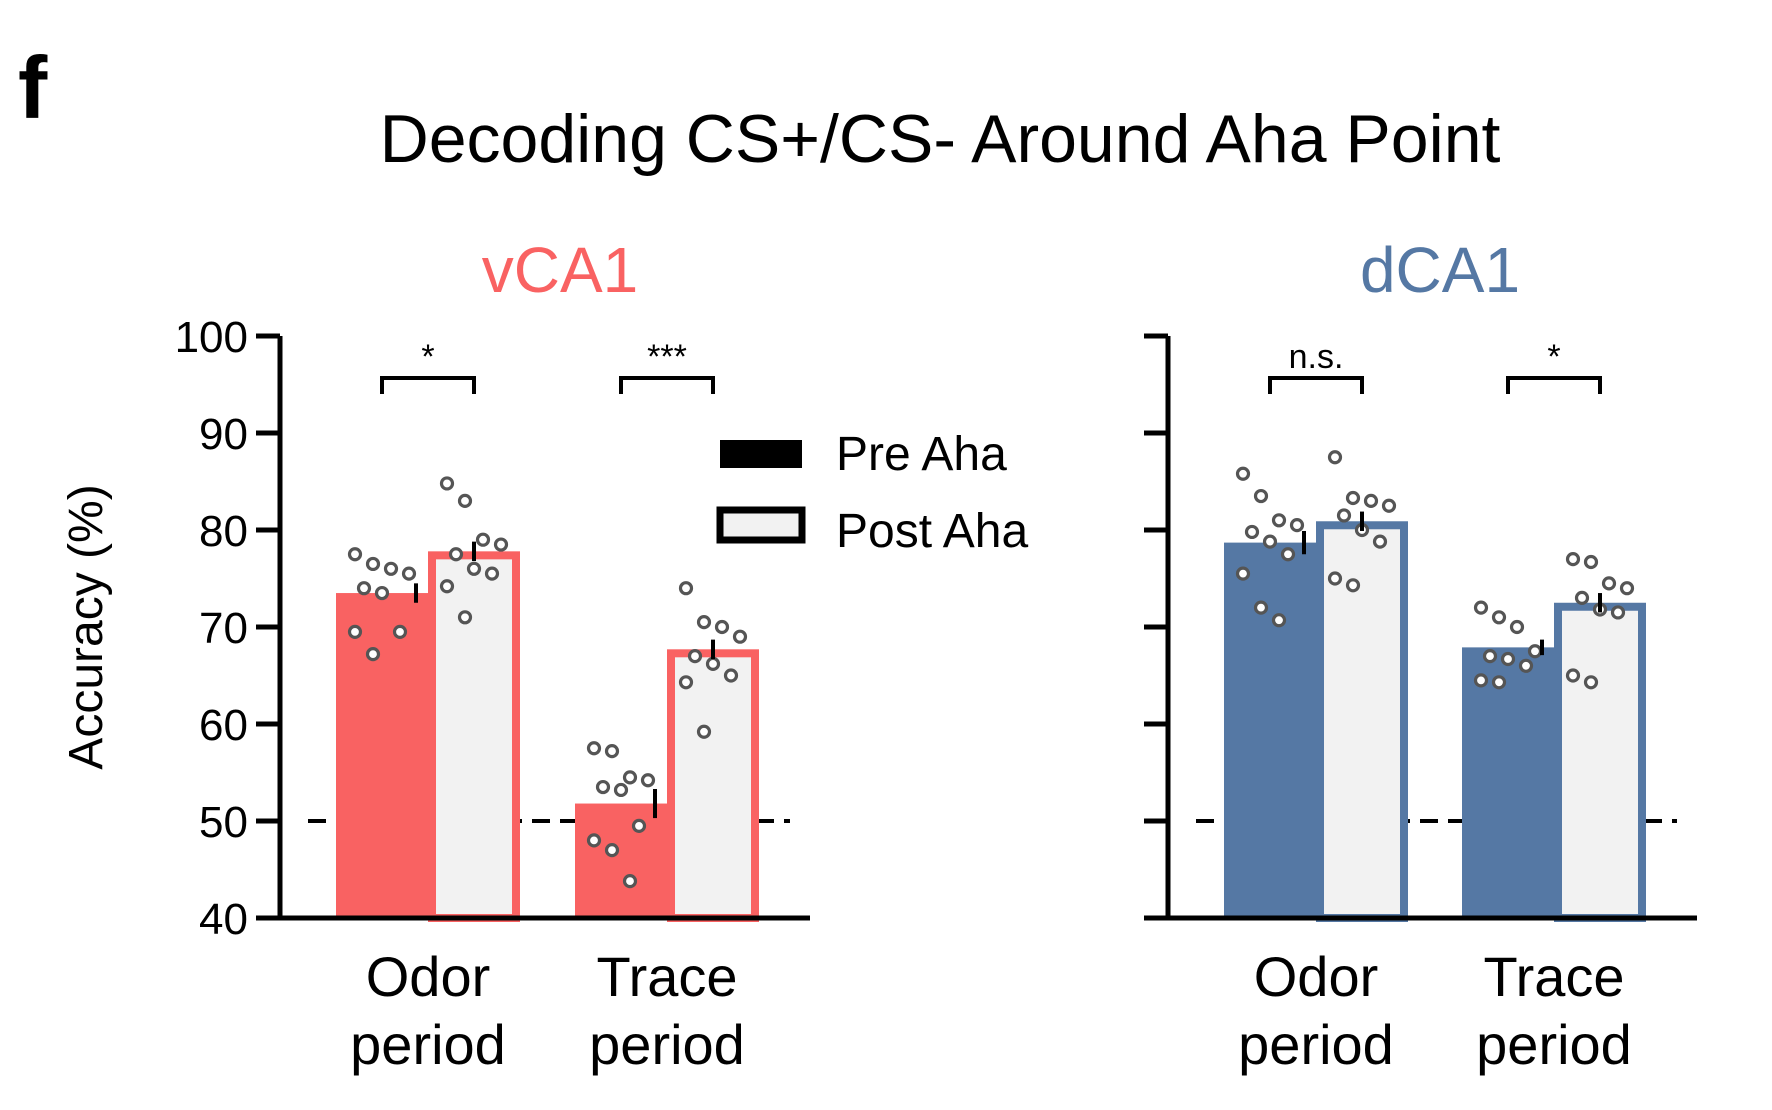 The image size is (1772, 1110). Describe the element at coordinates (427, 357) in the screenshot. I see `vca1-significance-label-odor-period: *` at that location.